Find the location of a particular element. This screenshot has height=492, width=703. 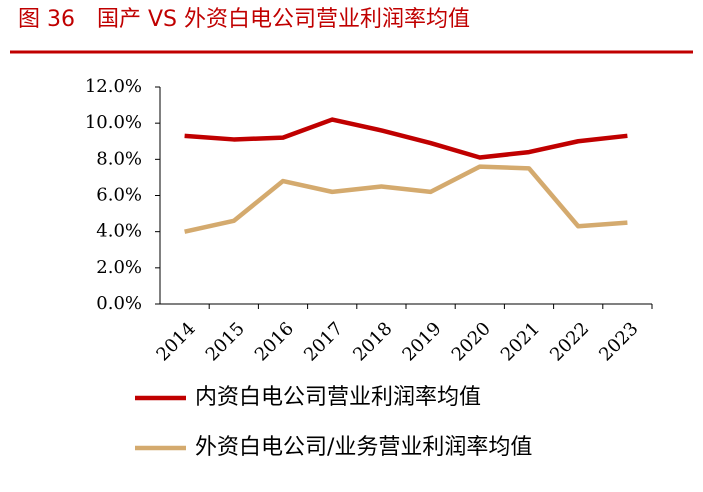

legend-label: 内资白电公司营业利润率均值 is located at coordinates (338, 397).